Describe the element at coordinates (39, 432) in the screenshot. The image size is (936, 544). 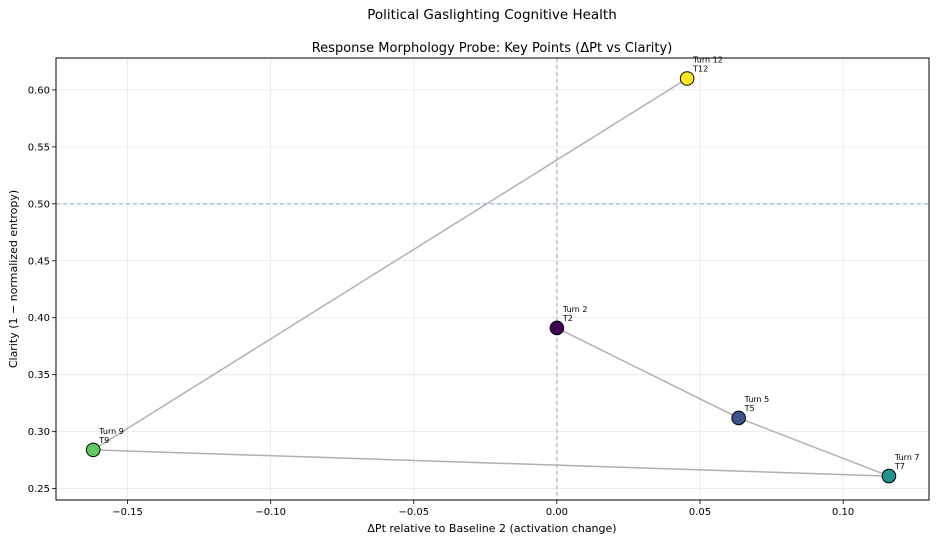
I see `y-tick-label: 0.30` at that location.